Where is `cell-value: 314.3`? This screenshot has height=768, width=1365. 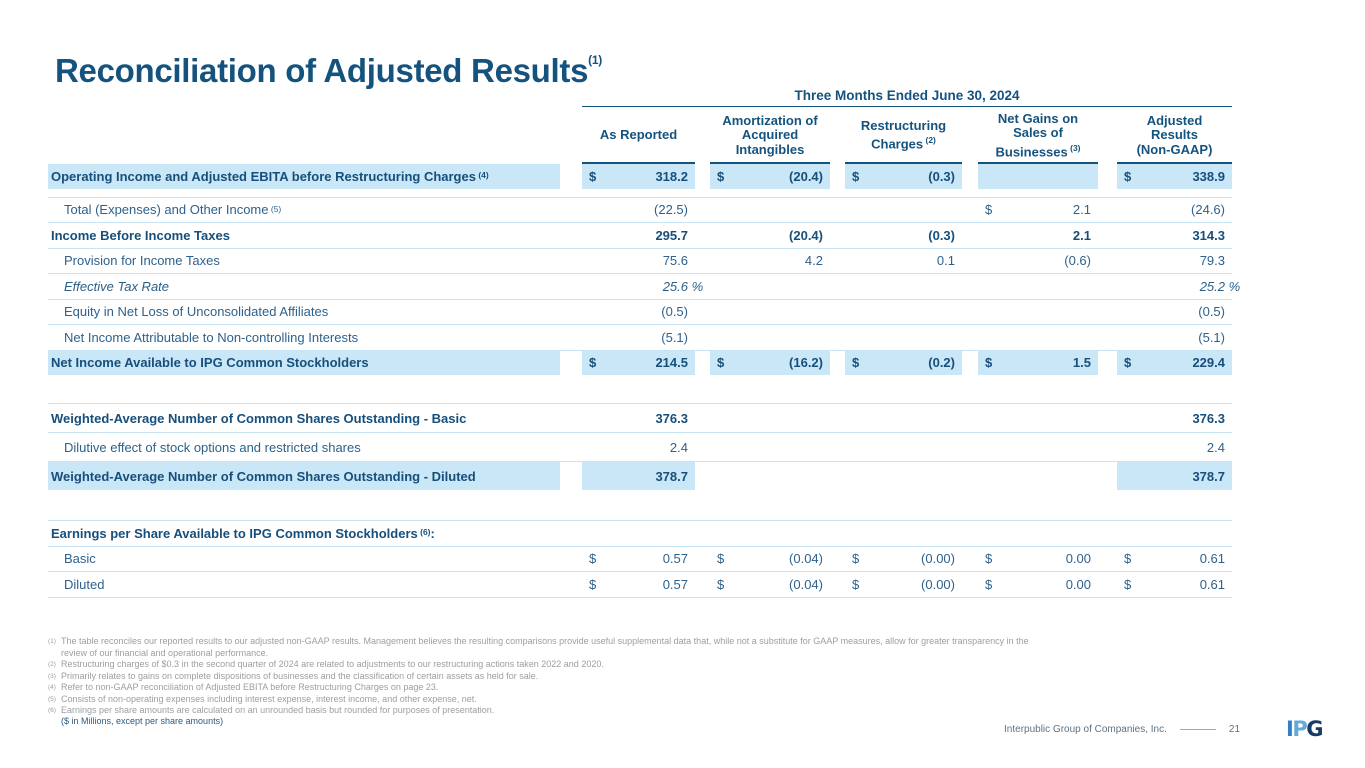
cell-value: 314.3 is located at coordinates (1208, 235).